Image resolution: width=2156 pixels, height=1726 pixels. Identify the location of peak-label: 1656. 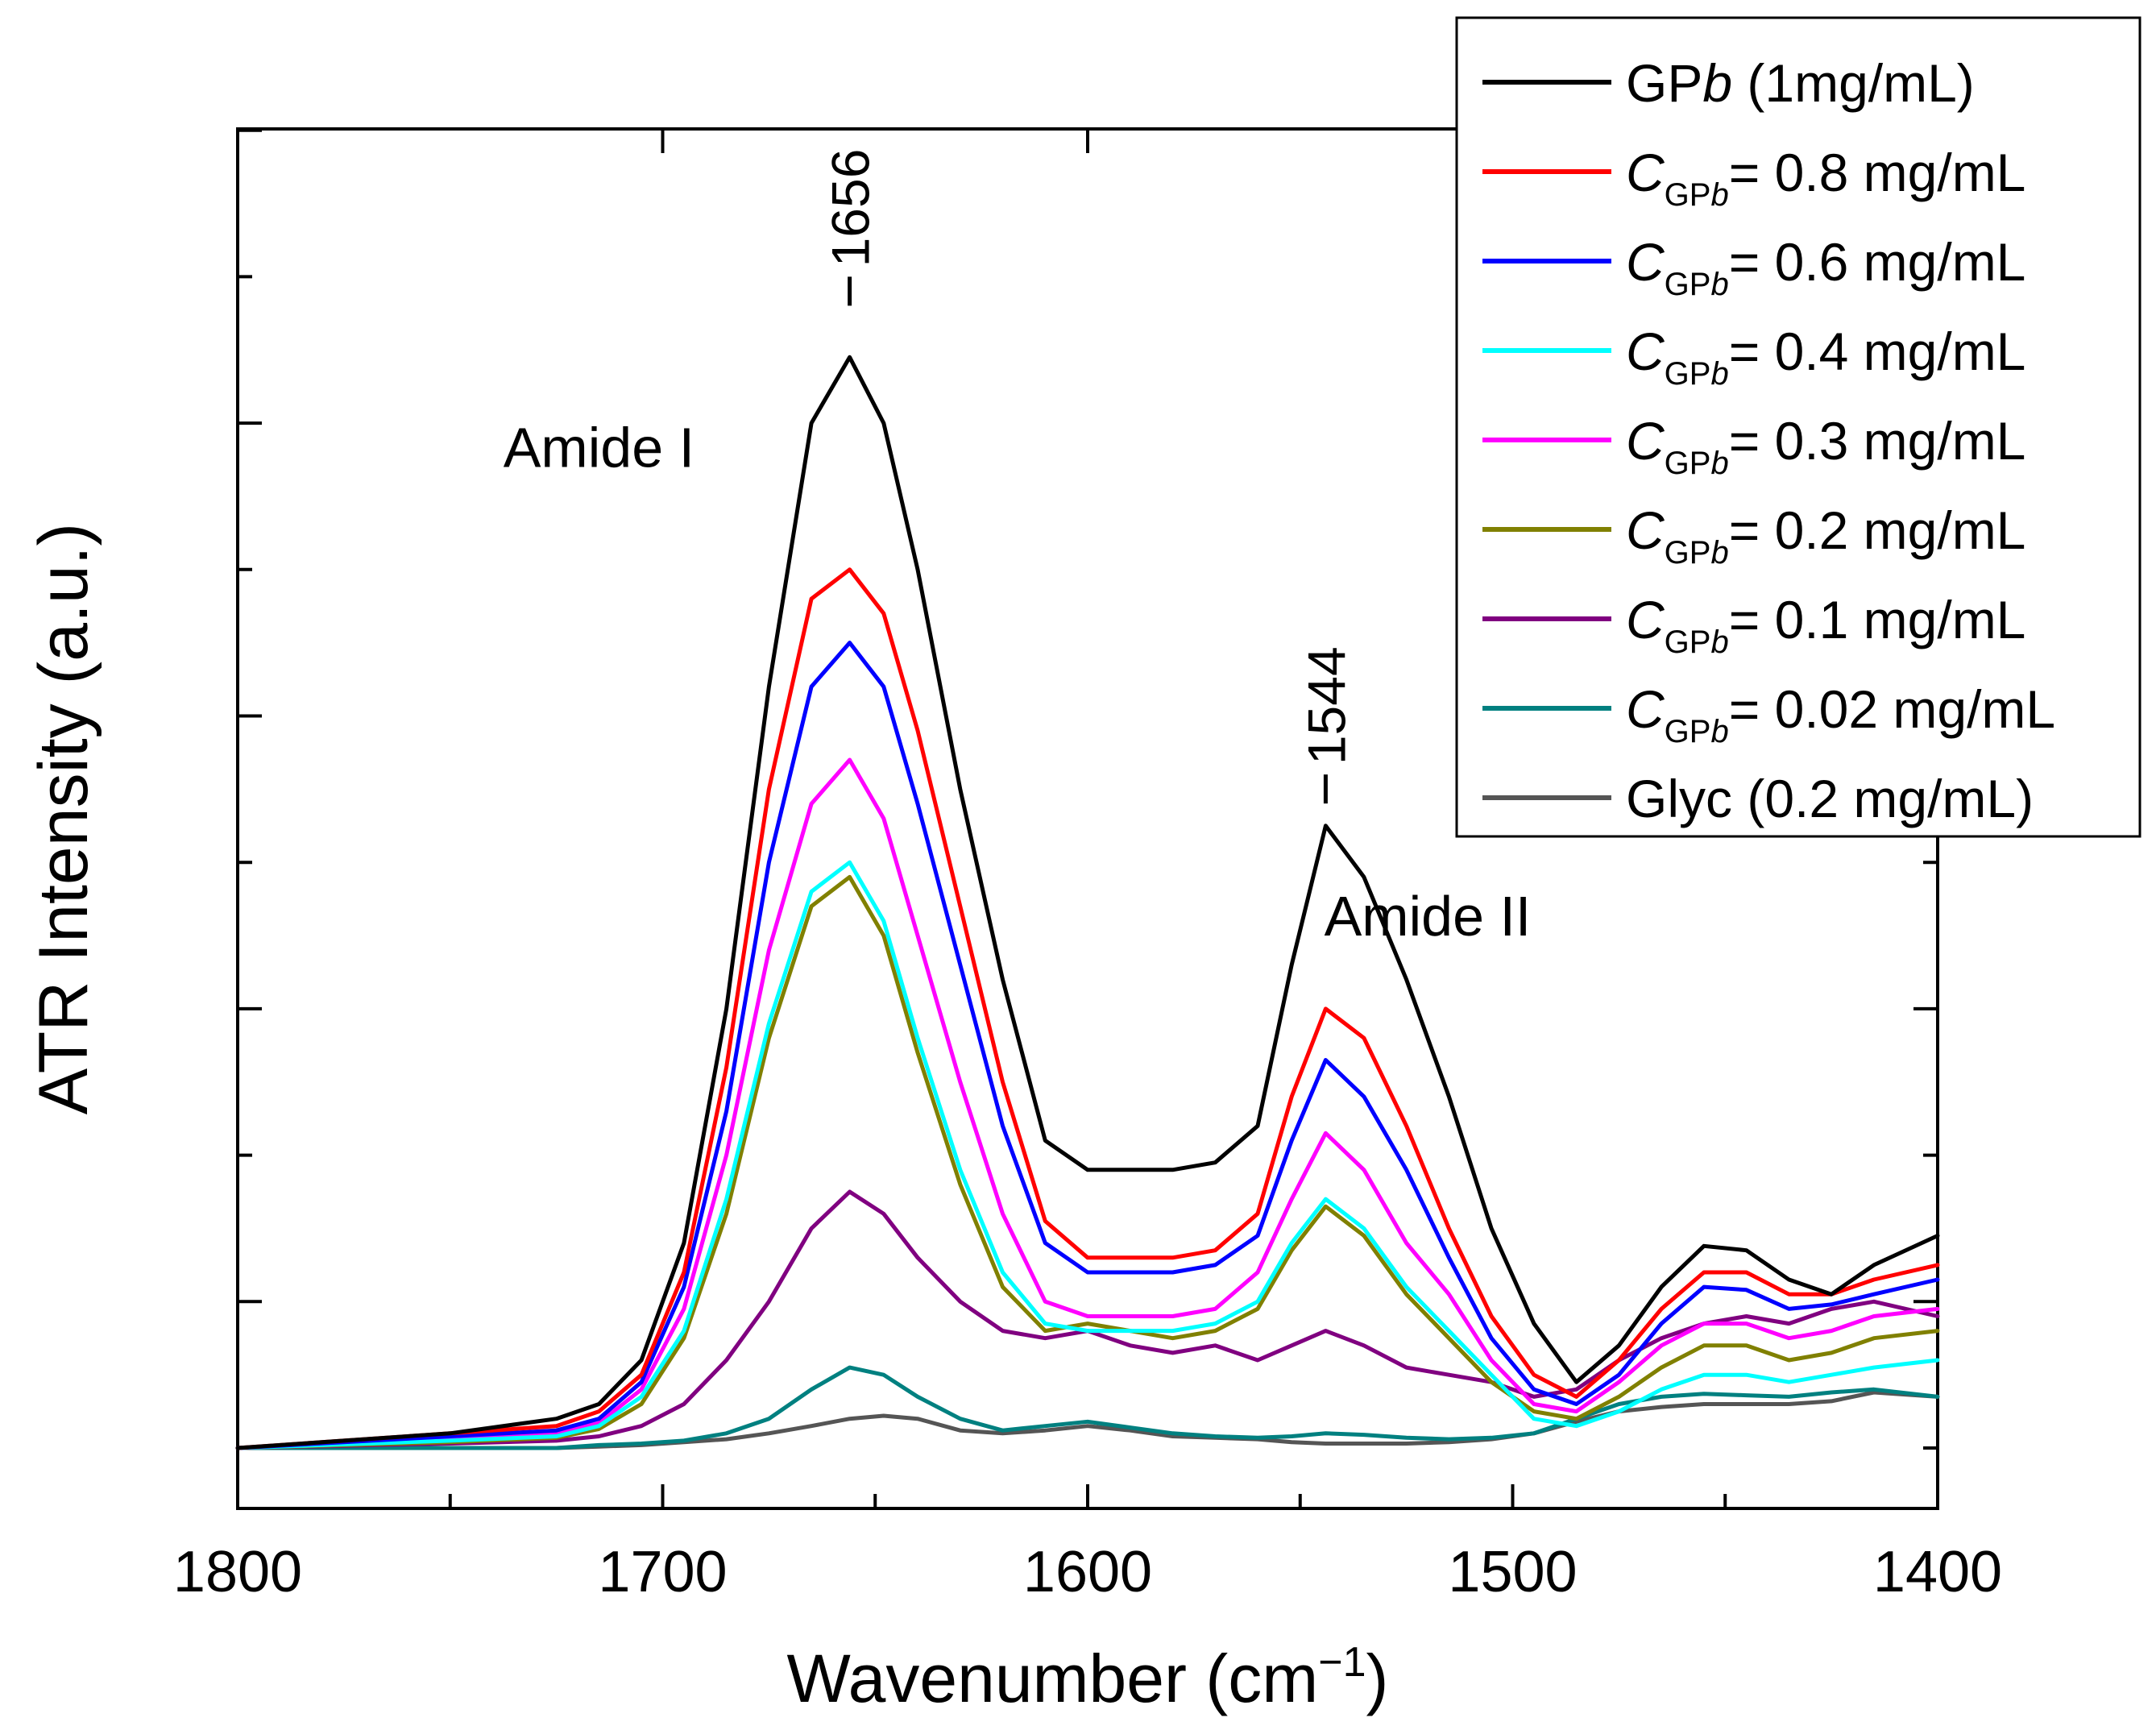
(851, 208).